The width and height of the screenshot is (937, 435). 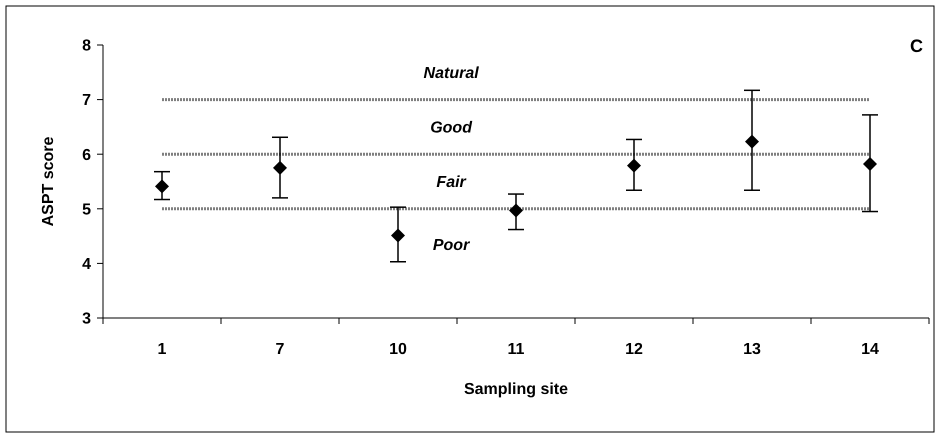 I want to click on y-tick-label: 8, so click(x=87, y=46).